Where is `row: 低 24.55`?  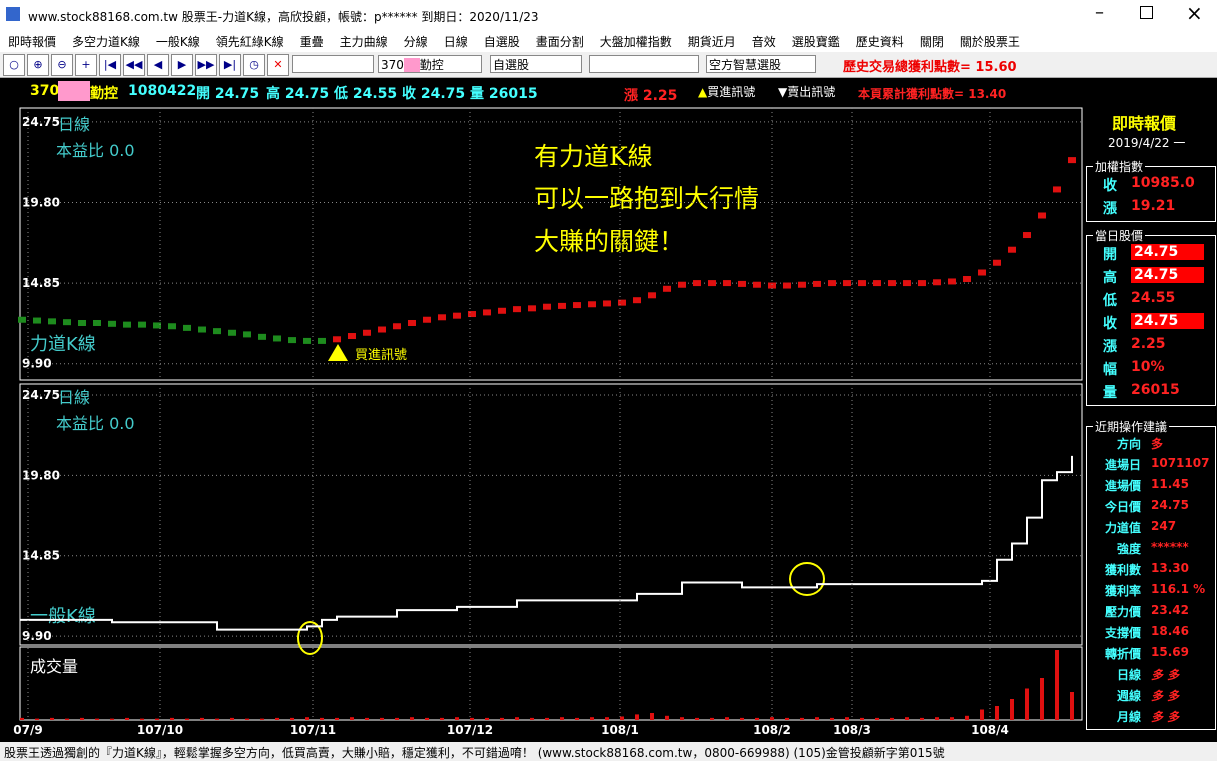 row: 低 24.55 is located at coordinates (1151, 301).